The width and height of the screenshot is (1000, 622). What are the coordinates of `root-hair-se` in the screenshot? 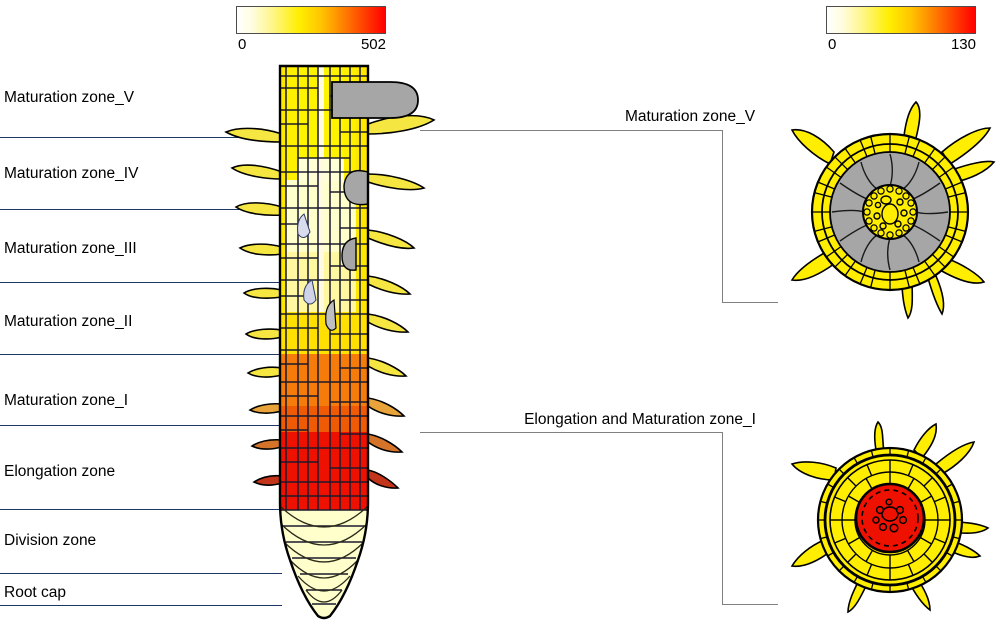 It's located at (962, 270).